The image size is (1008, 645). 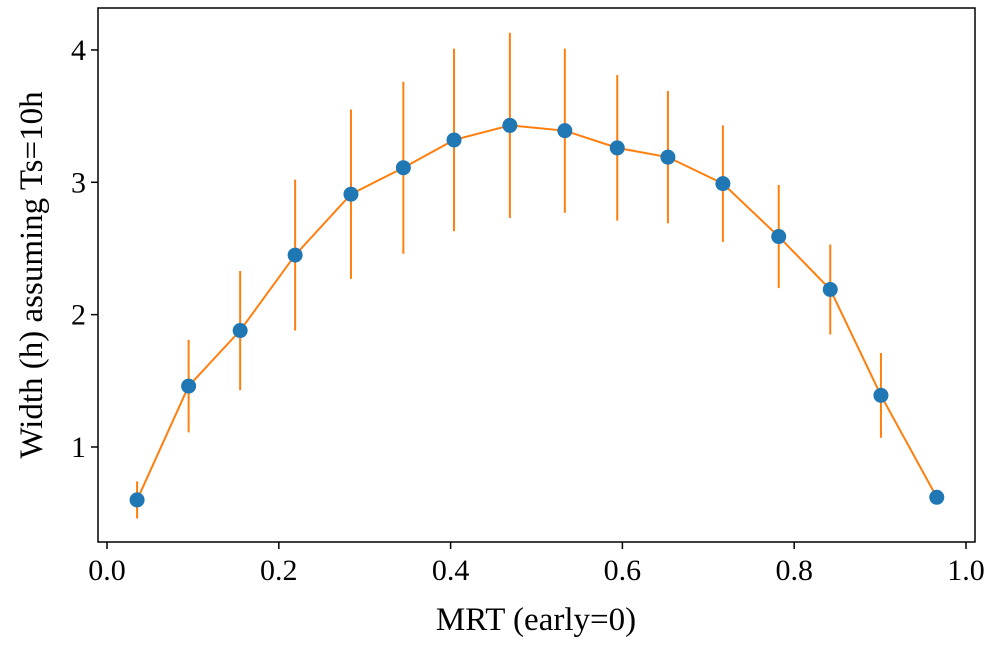 I want to click on y-tick-label: 4, so click(x=78, y=50).